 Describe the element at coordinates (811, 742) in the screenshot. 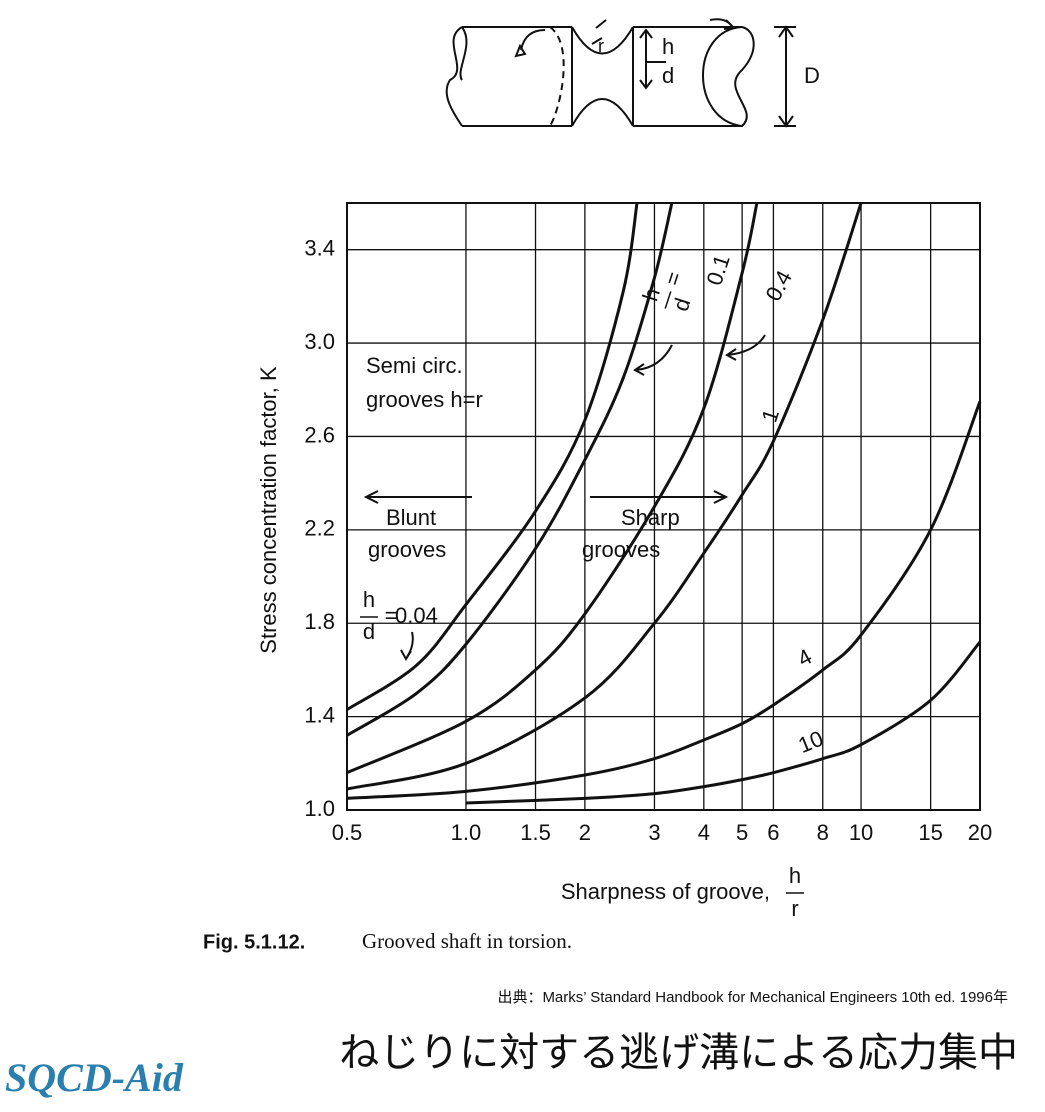

I see `curve-label: 10` at that location.